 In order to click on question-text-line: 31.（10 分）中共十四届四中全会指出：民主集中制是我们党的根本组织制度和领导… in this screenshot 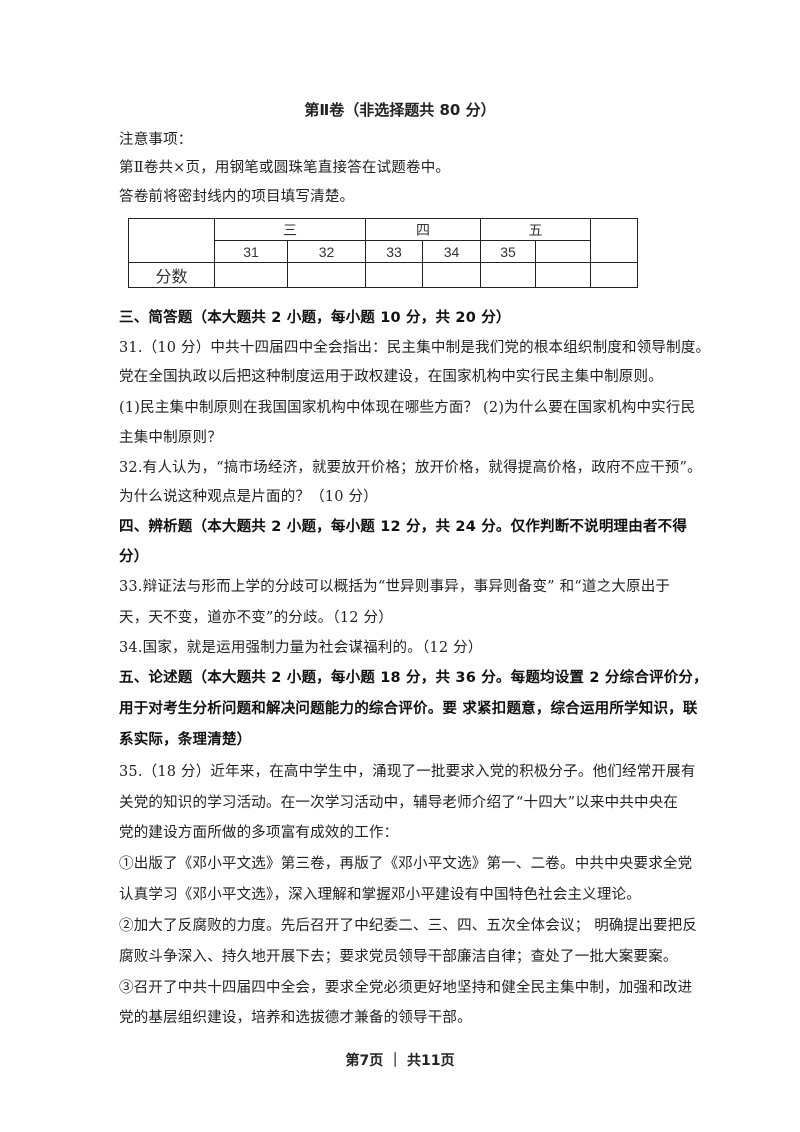, I will do `click(415, 348)`.